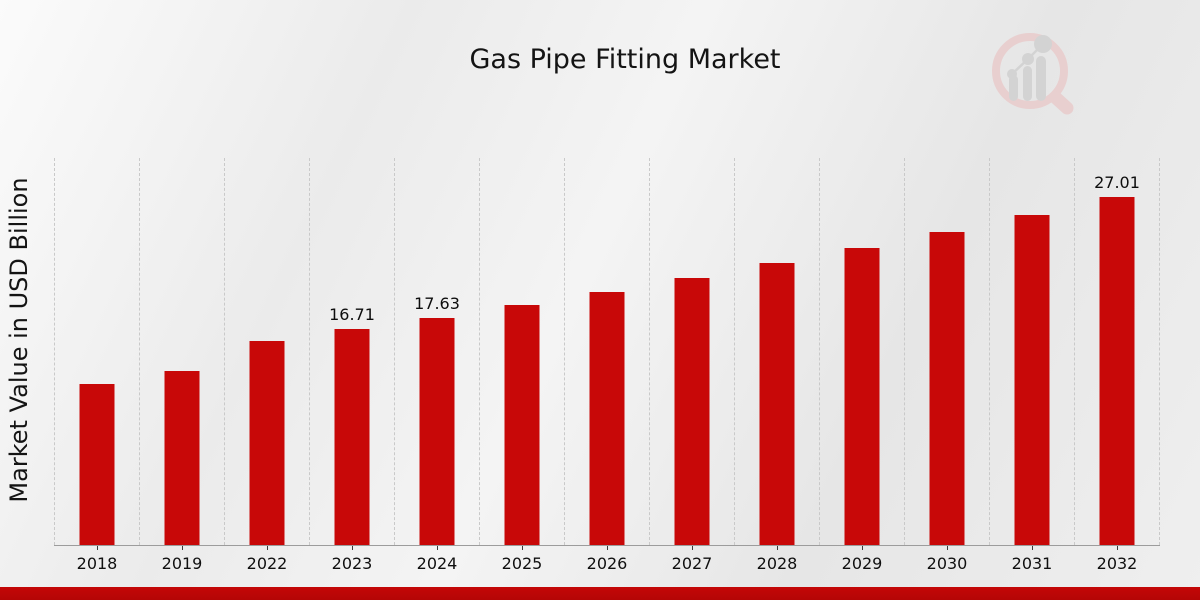  I want to click on x-tick-label: 2024, so click(437, 563).